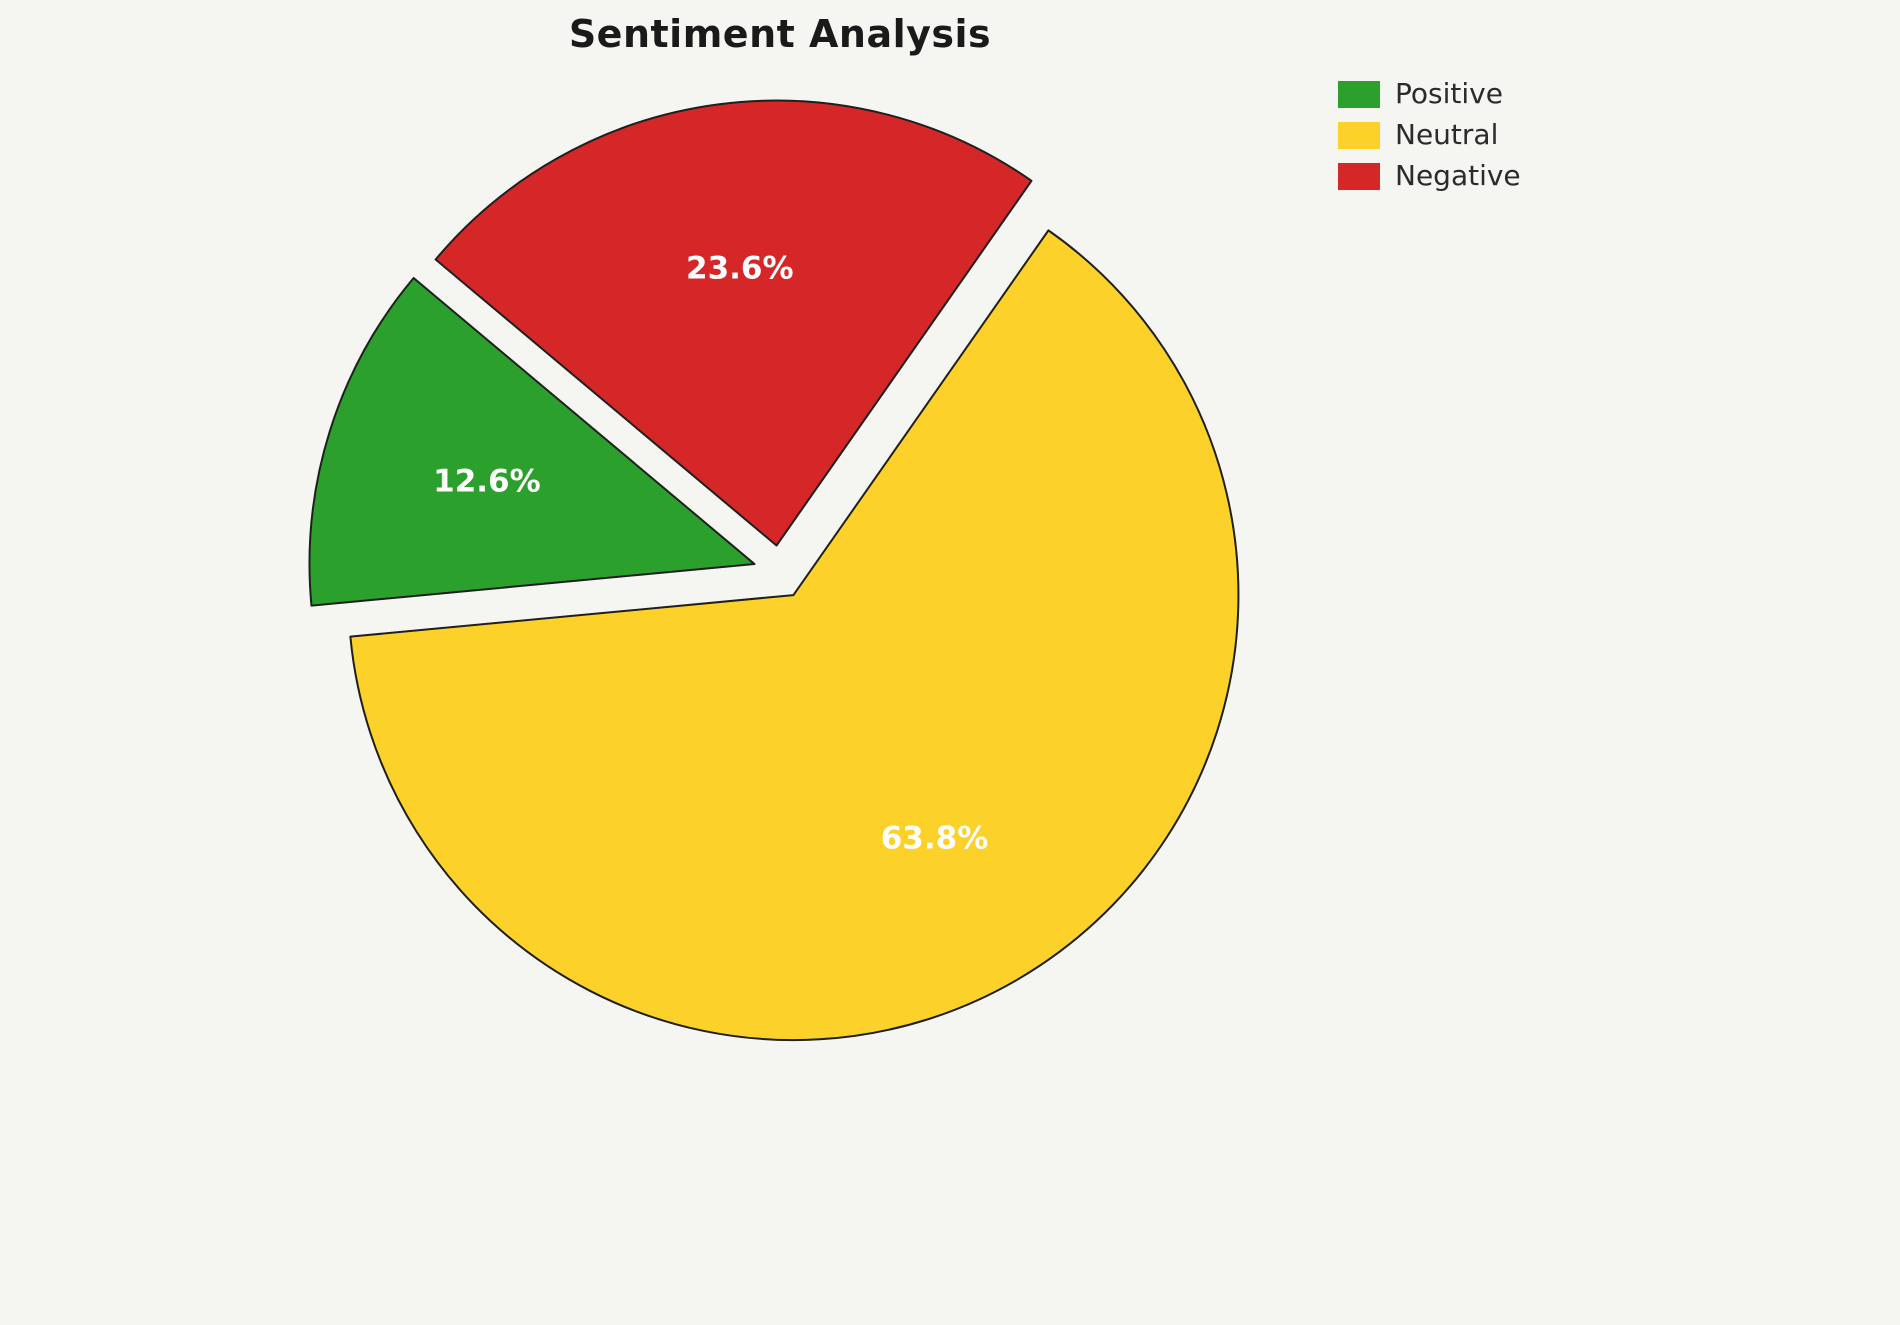 The image size is (1900, 1325). I want to click on legend: Positive Neutral Negative, so click(1429, 135).